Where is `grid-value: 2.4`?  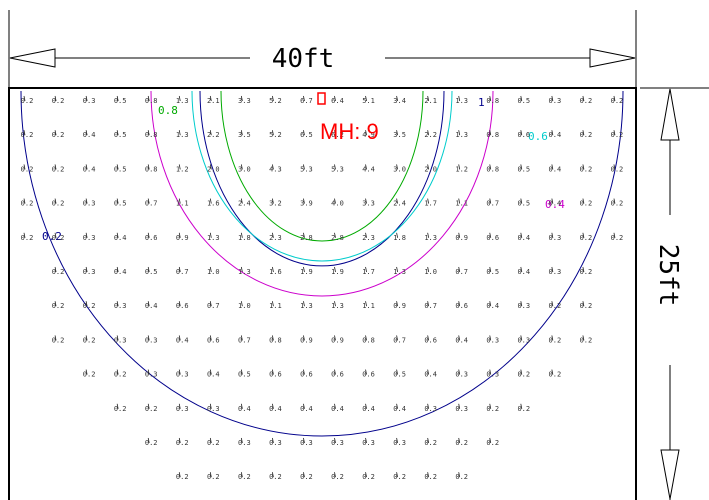
grid-value: 2.4 is located at coordinates (399, 204).